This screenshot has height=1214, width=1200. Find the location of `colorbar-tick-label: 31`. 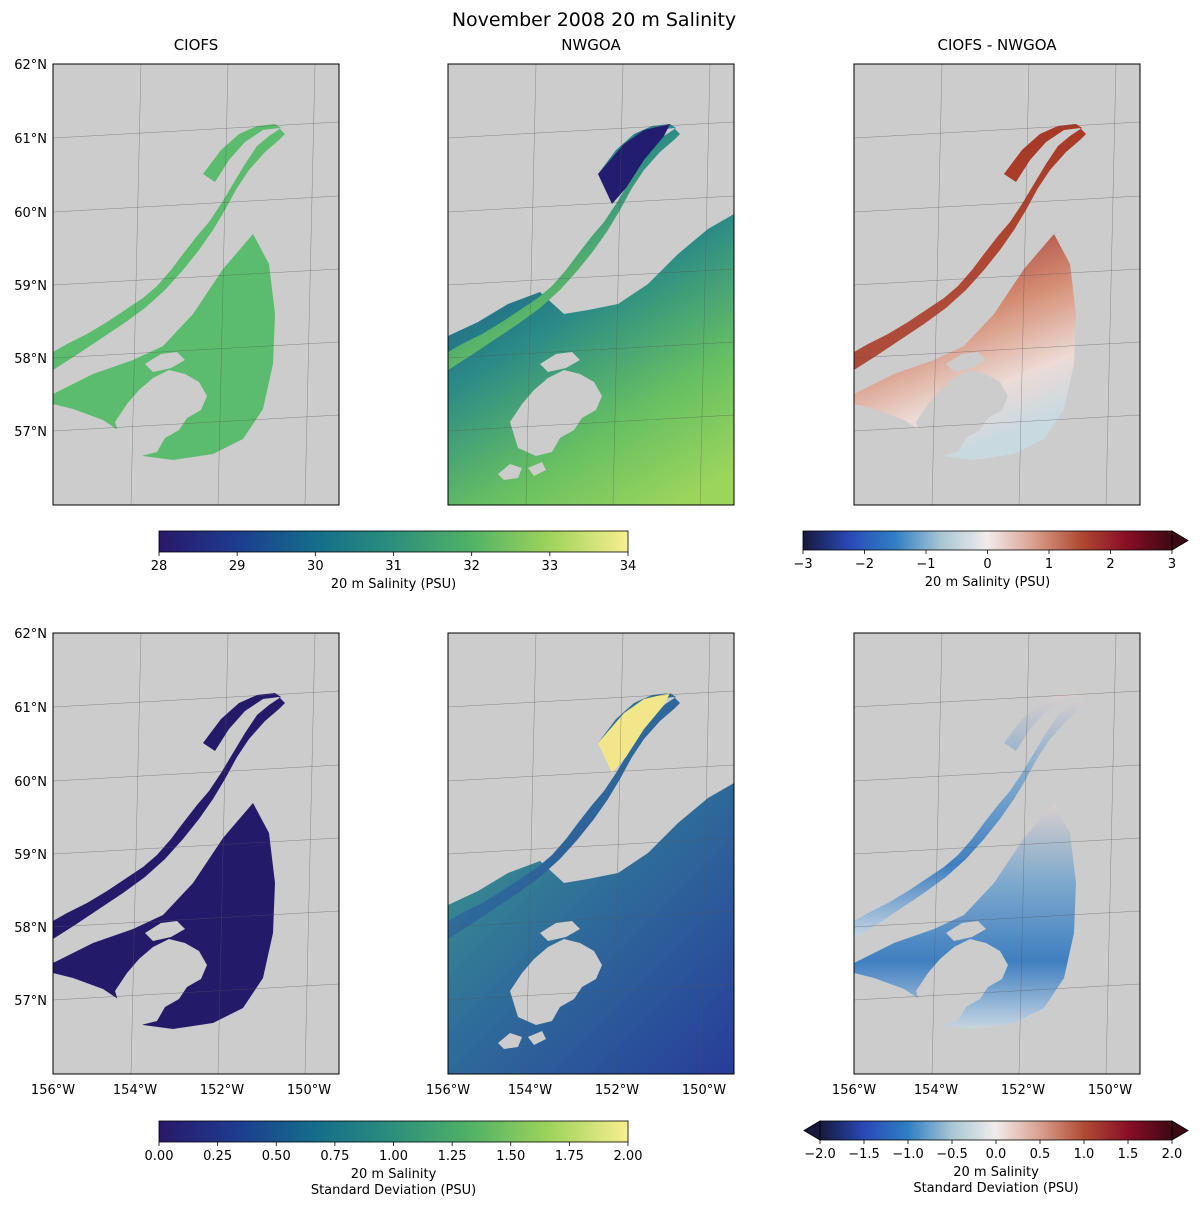

colorbar-tick-label: 31 is located at coordinates (393, 566).